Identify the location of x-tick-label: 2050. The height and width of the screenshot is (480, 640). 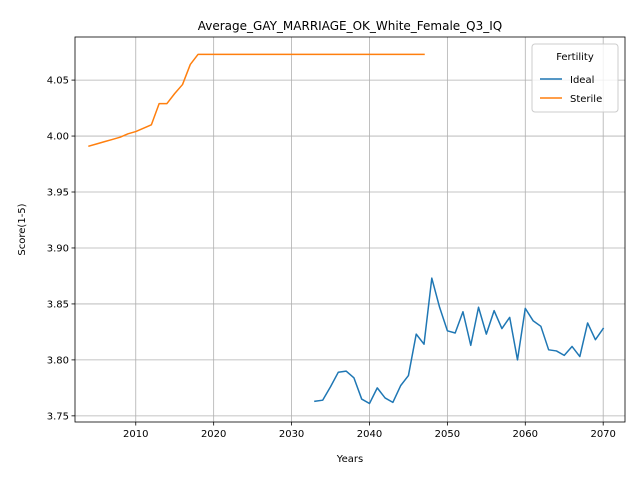
(447, 434).